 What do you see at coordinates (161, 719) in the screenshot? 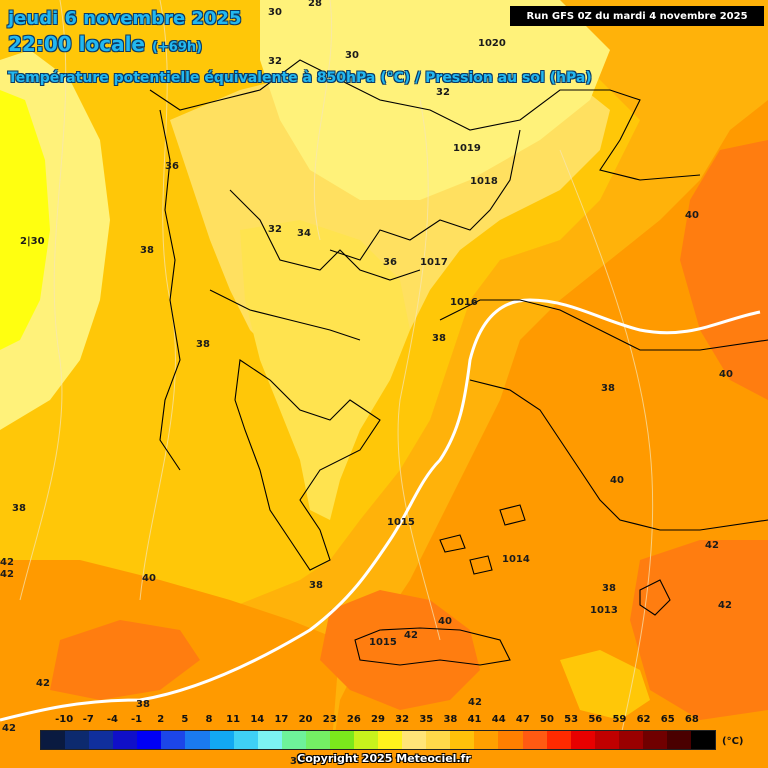
I see `scale-tick-label: 2` at bounding box center [161, 719].